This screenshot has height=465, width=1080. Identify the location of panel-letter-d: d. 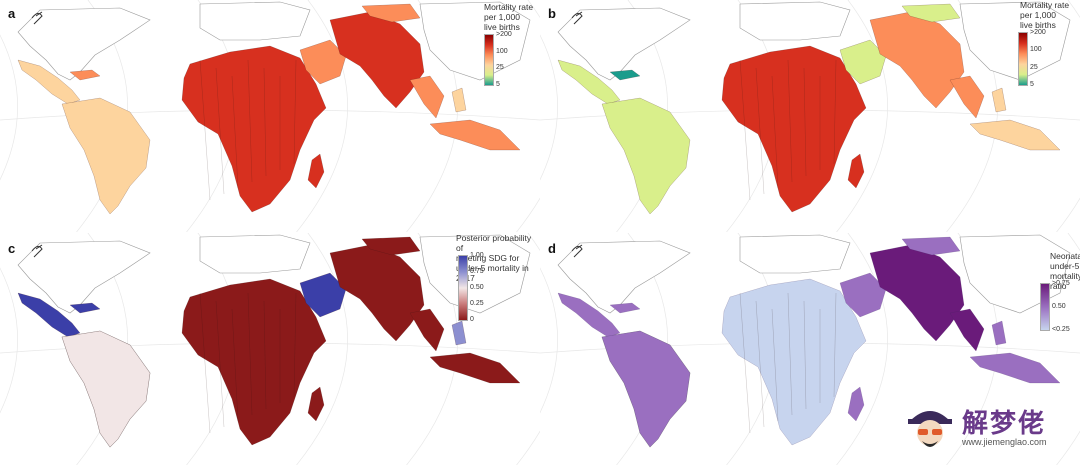
(552, 248).